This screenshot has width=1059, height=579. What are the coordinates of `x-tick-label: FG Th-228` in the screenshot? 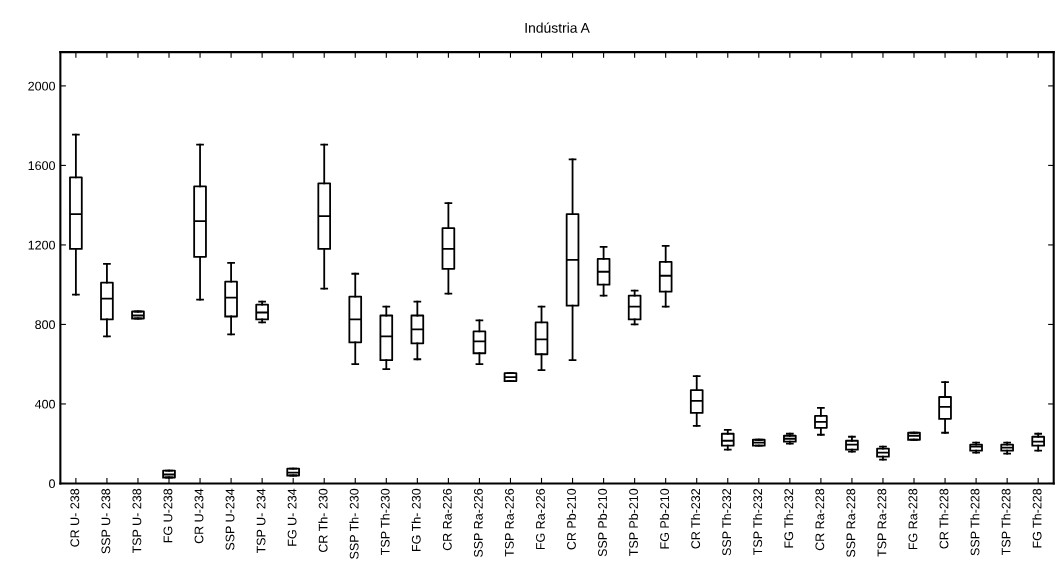 It's located at (1037, 518).